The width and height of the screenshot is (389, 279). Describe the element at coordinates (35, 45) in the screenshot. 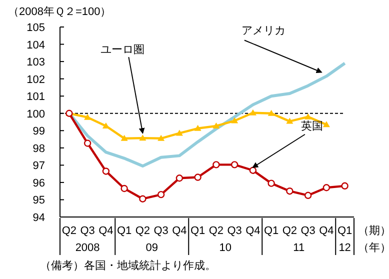

I see `ytick: 104` at that location.